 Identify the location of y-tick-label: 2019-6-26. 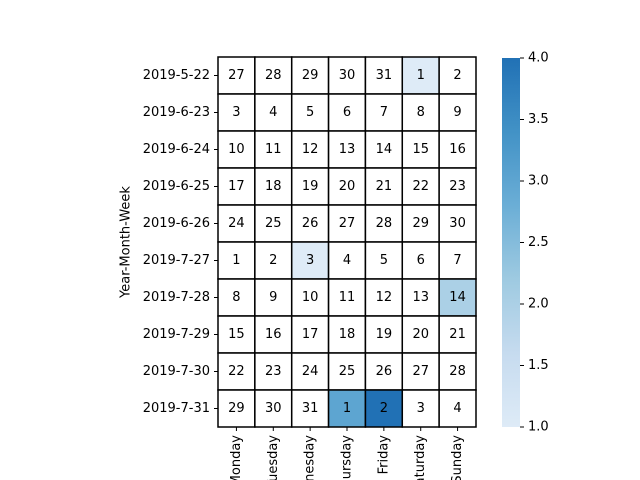
(176, 223).